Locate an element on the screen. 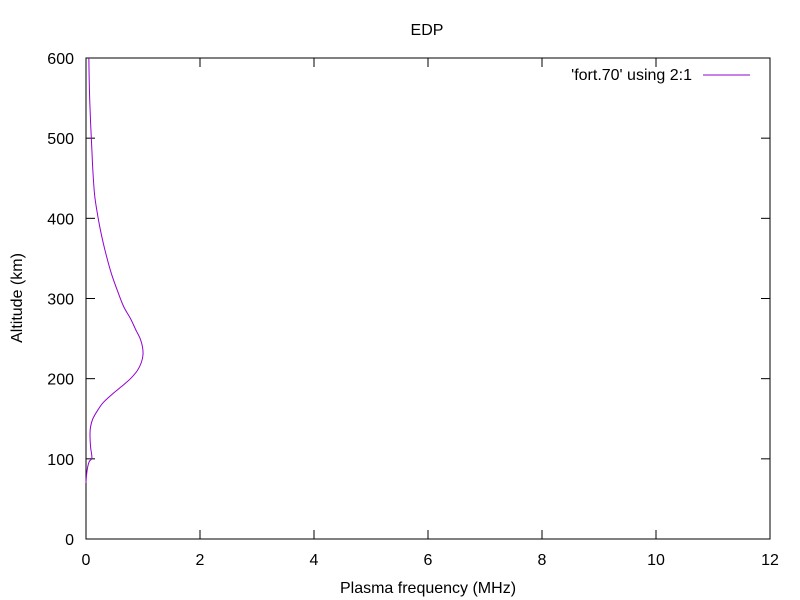 This screenshot has width=800, height=600. x-tick-label: 4 is located at coordinates (314, 560).